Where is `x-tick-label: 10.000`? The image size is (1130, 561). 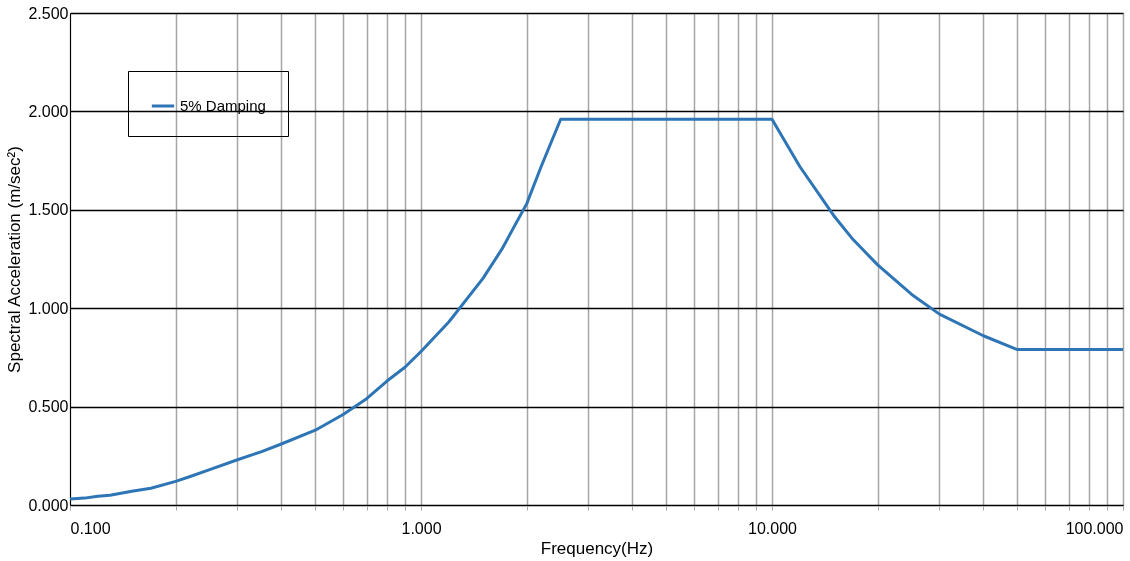 x-tick-label: 10.000 is located at coordinates (773, 528).